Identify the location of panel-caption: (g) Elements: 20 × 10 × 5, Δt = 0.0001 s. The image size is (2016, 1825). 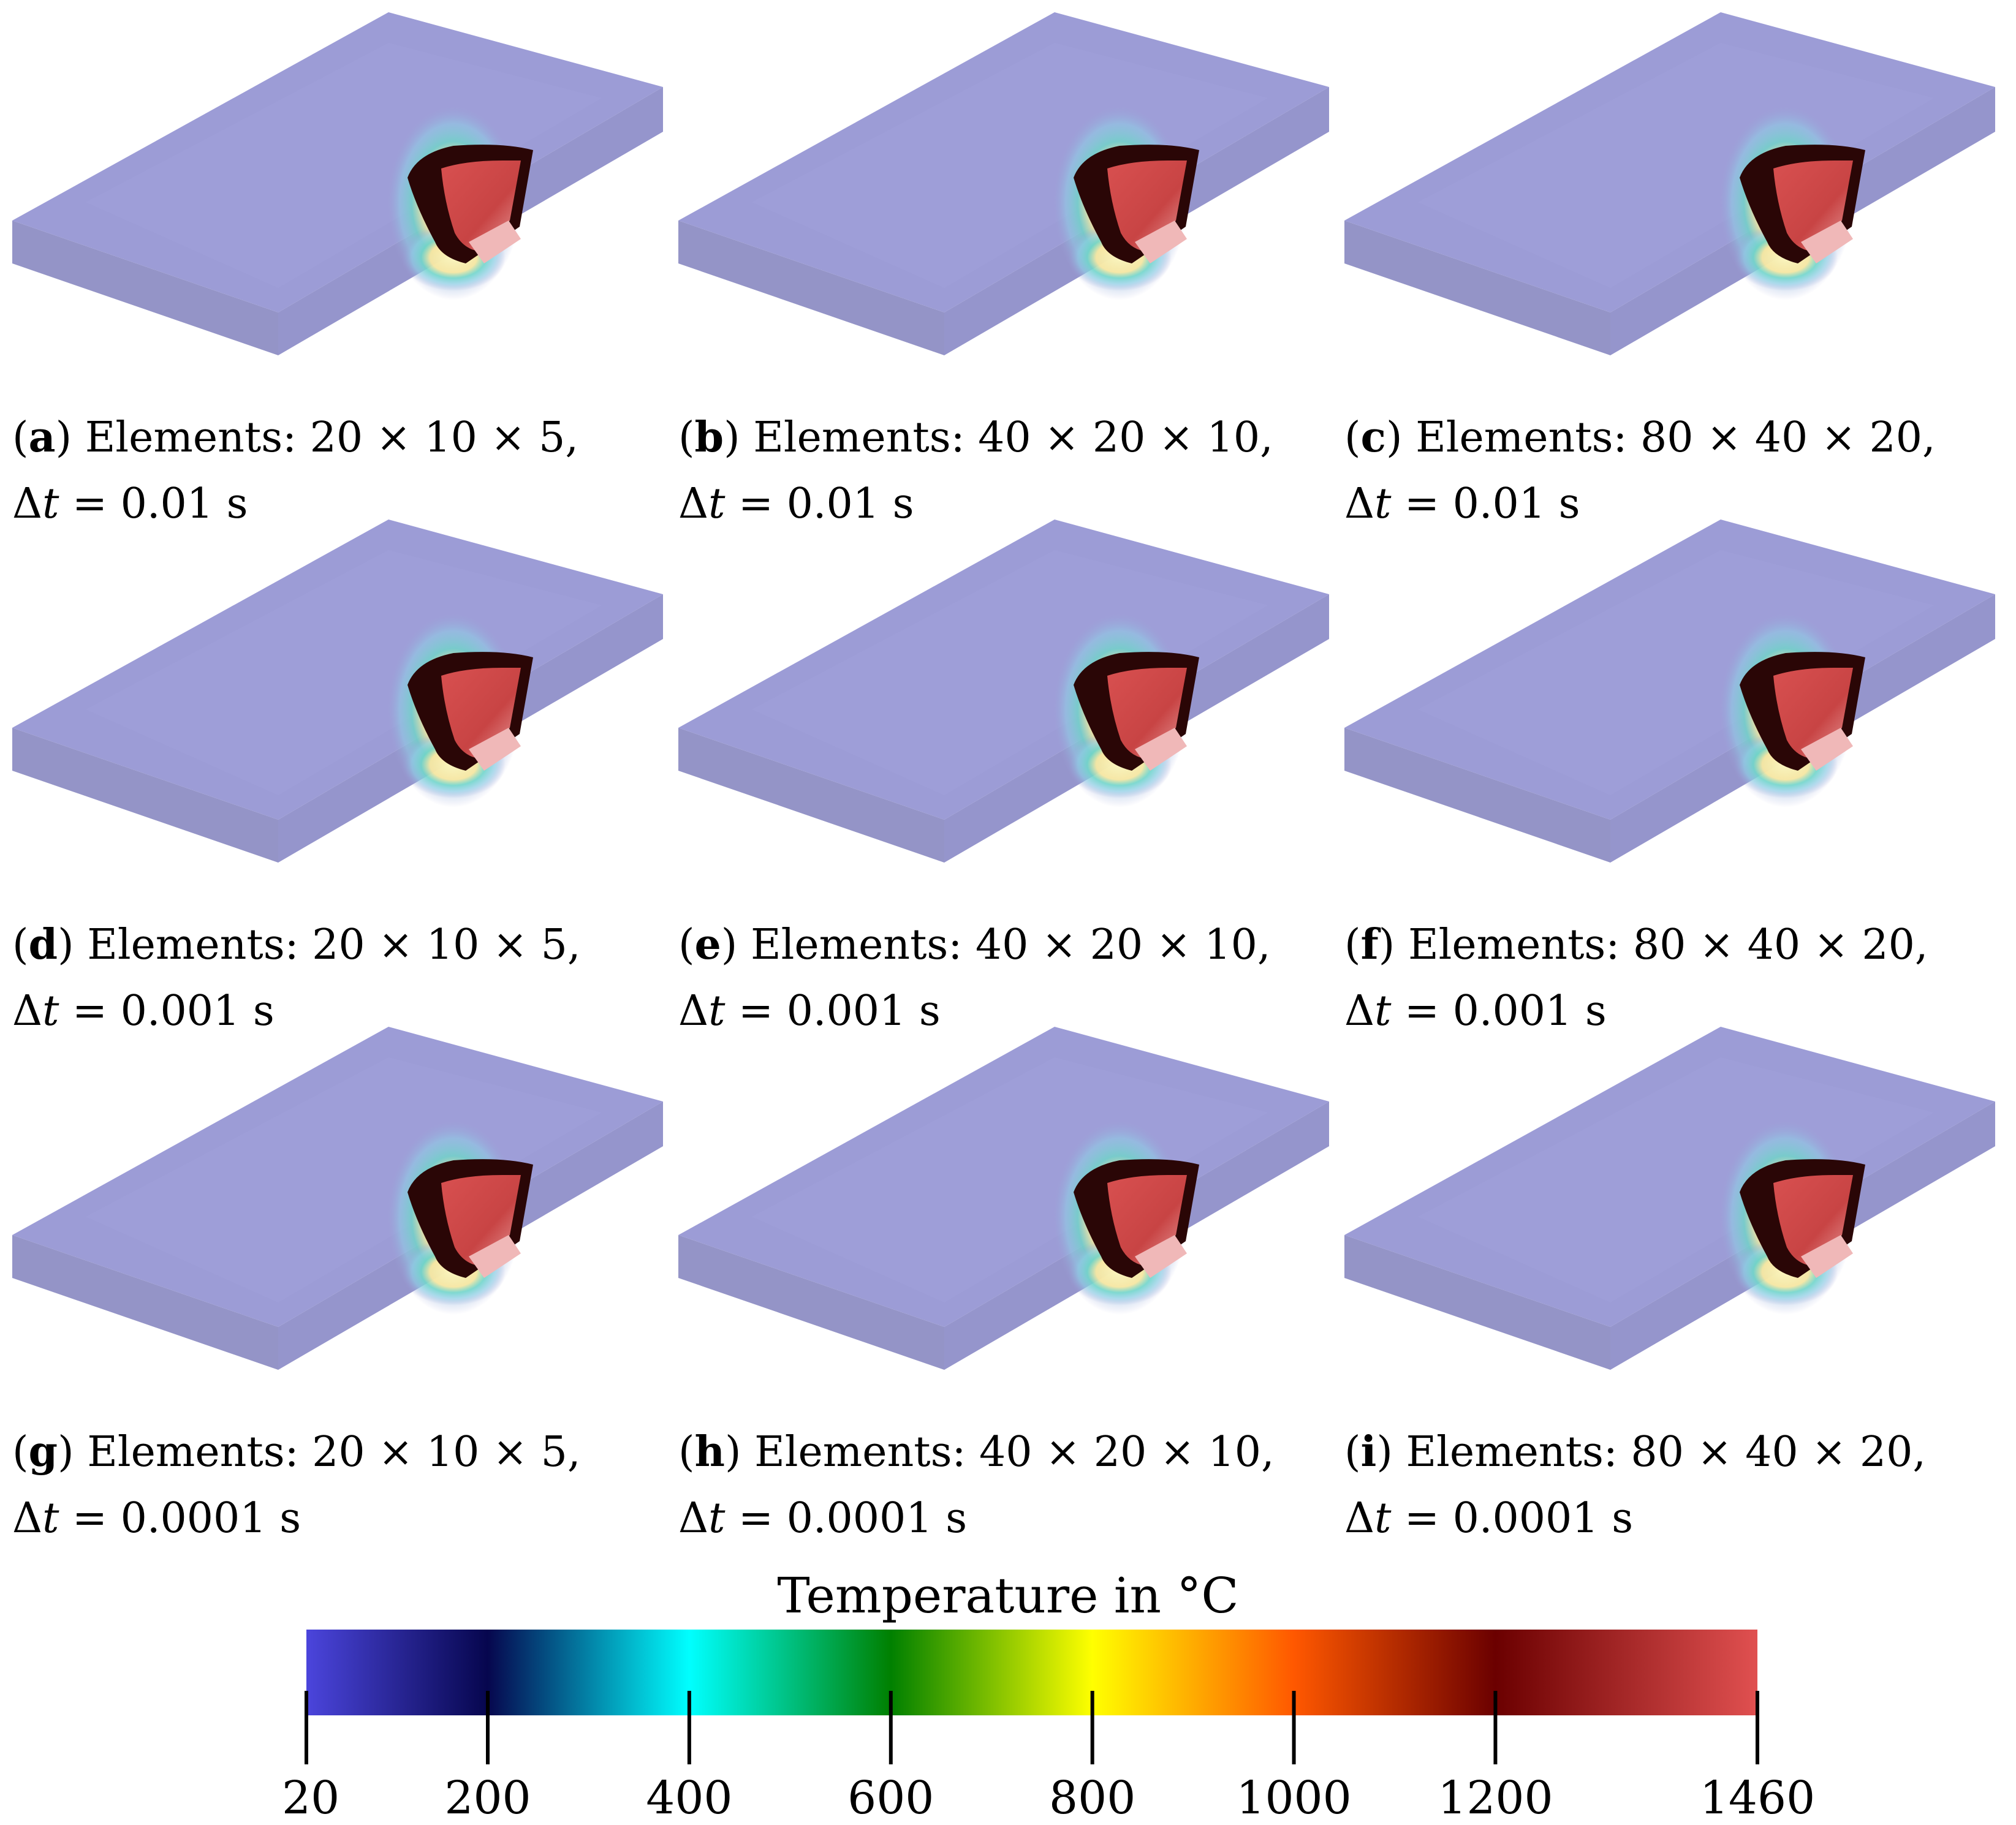
(296, 1485).